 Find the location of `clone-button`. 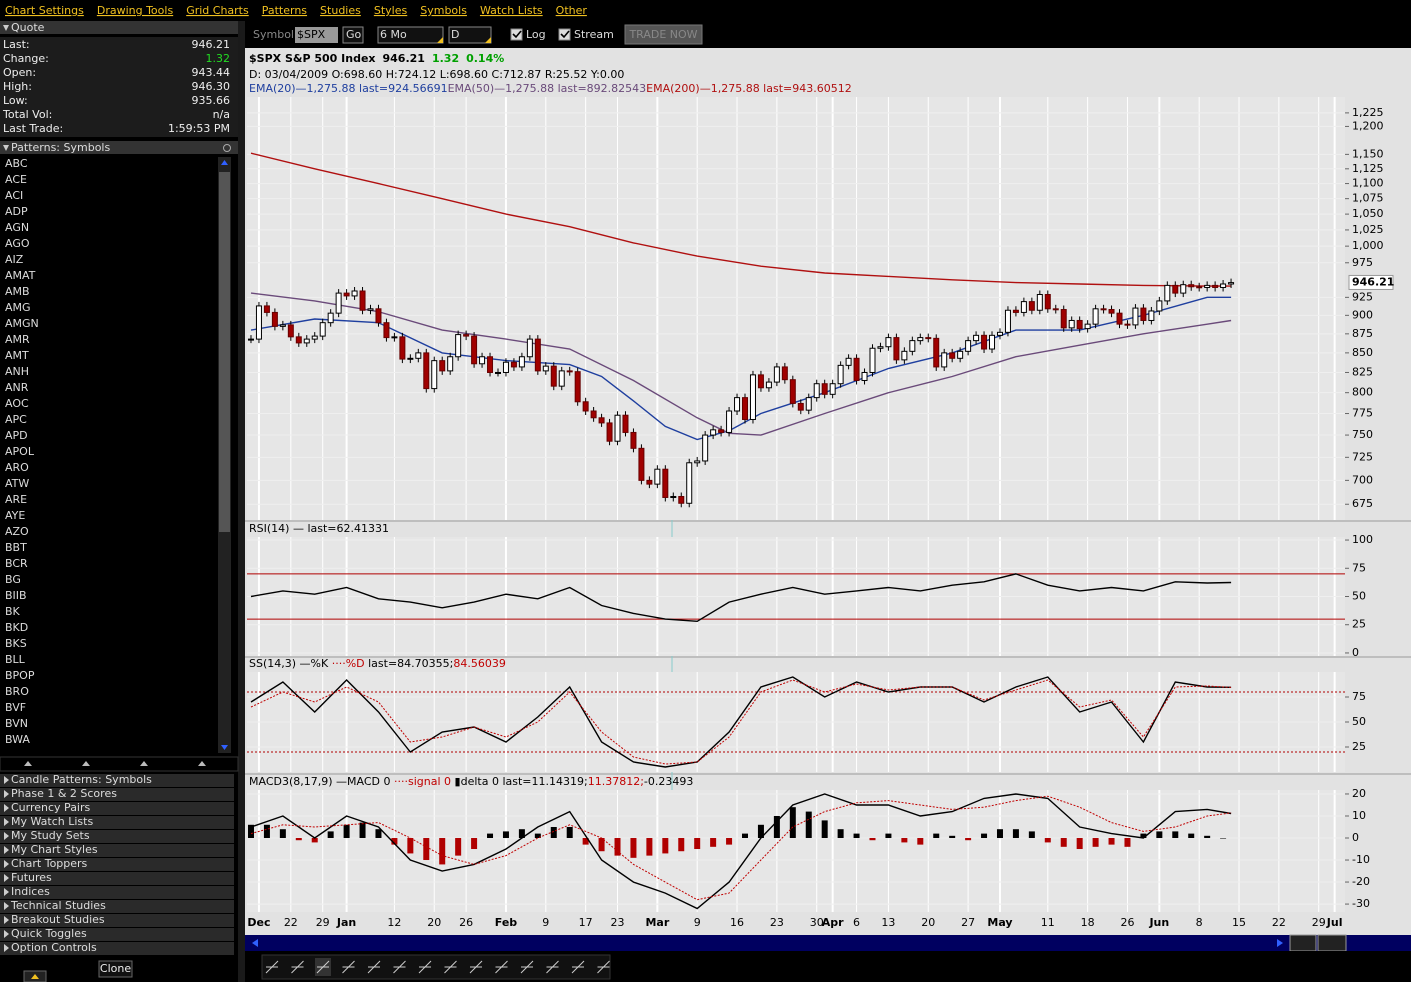

clone-button is located at coordinates (115, 969).